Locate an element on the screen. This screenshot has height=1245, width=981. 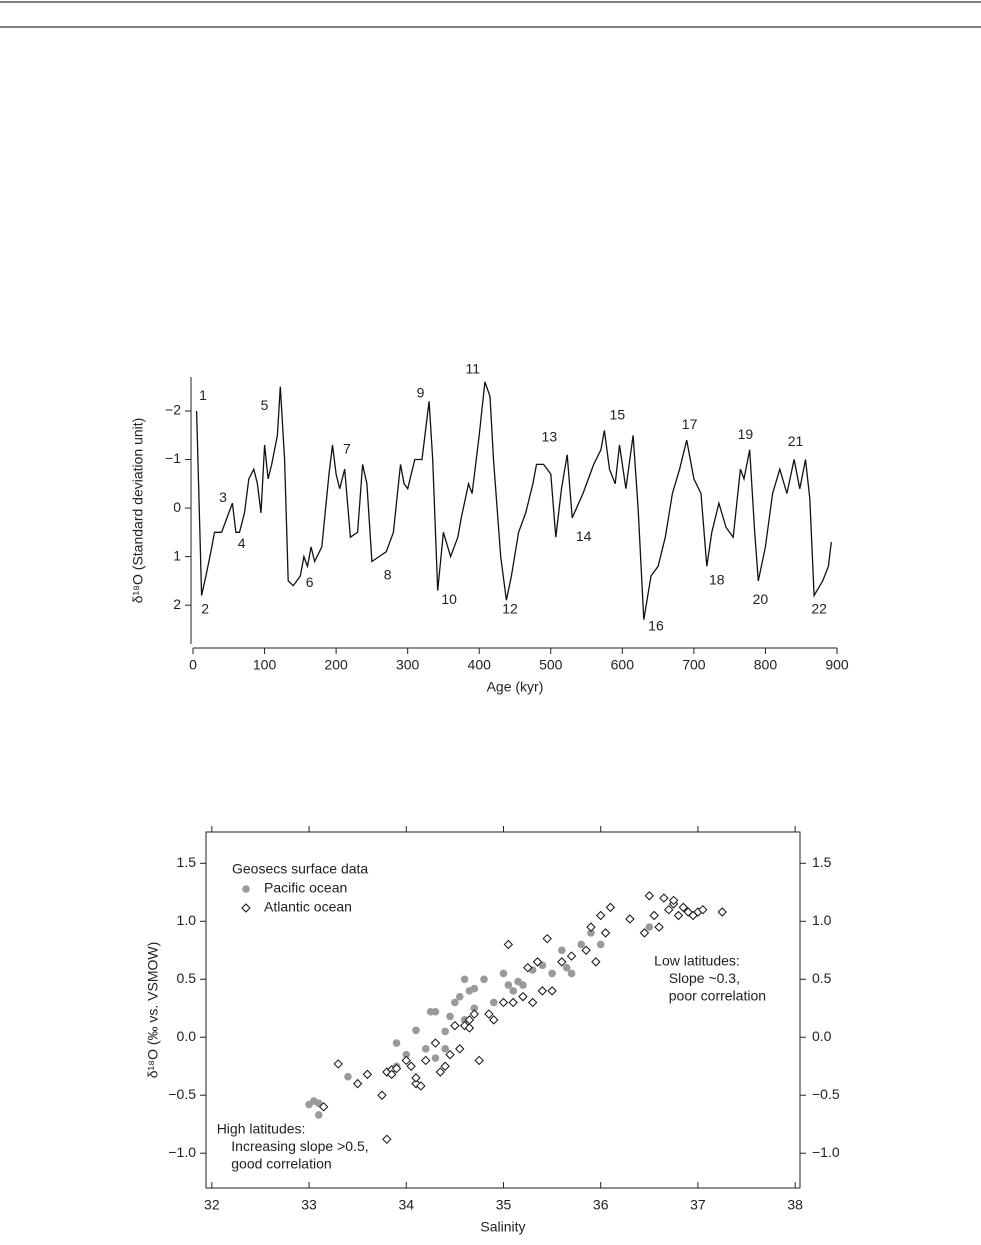
x-tick-label: 35 is located at coordinates (504, 1205).